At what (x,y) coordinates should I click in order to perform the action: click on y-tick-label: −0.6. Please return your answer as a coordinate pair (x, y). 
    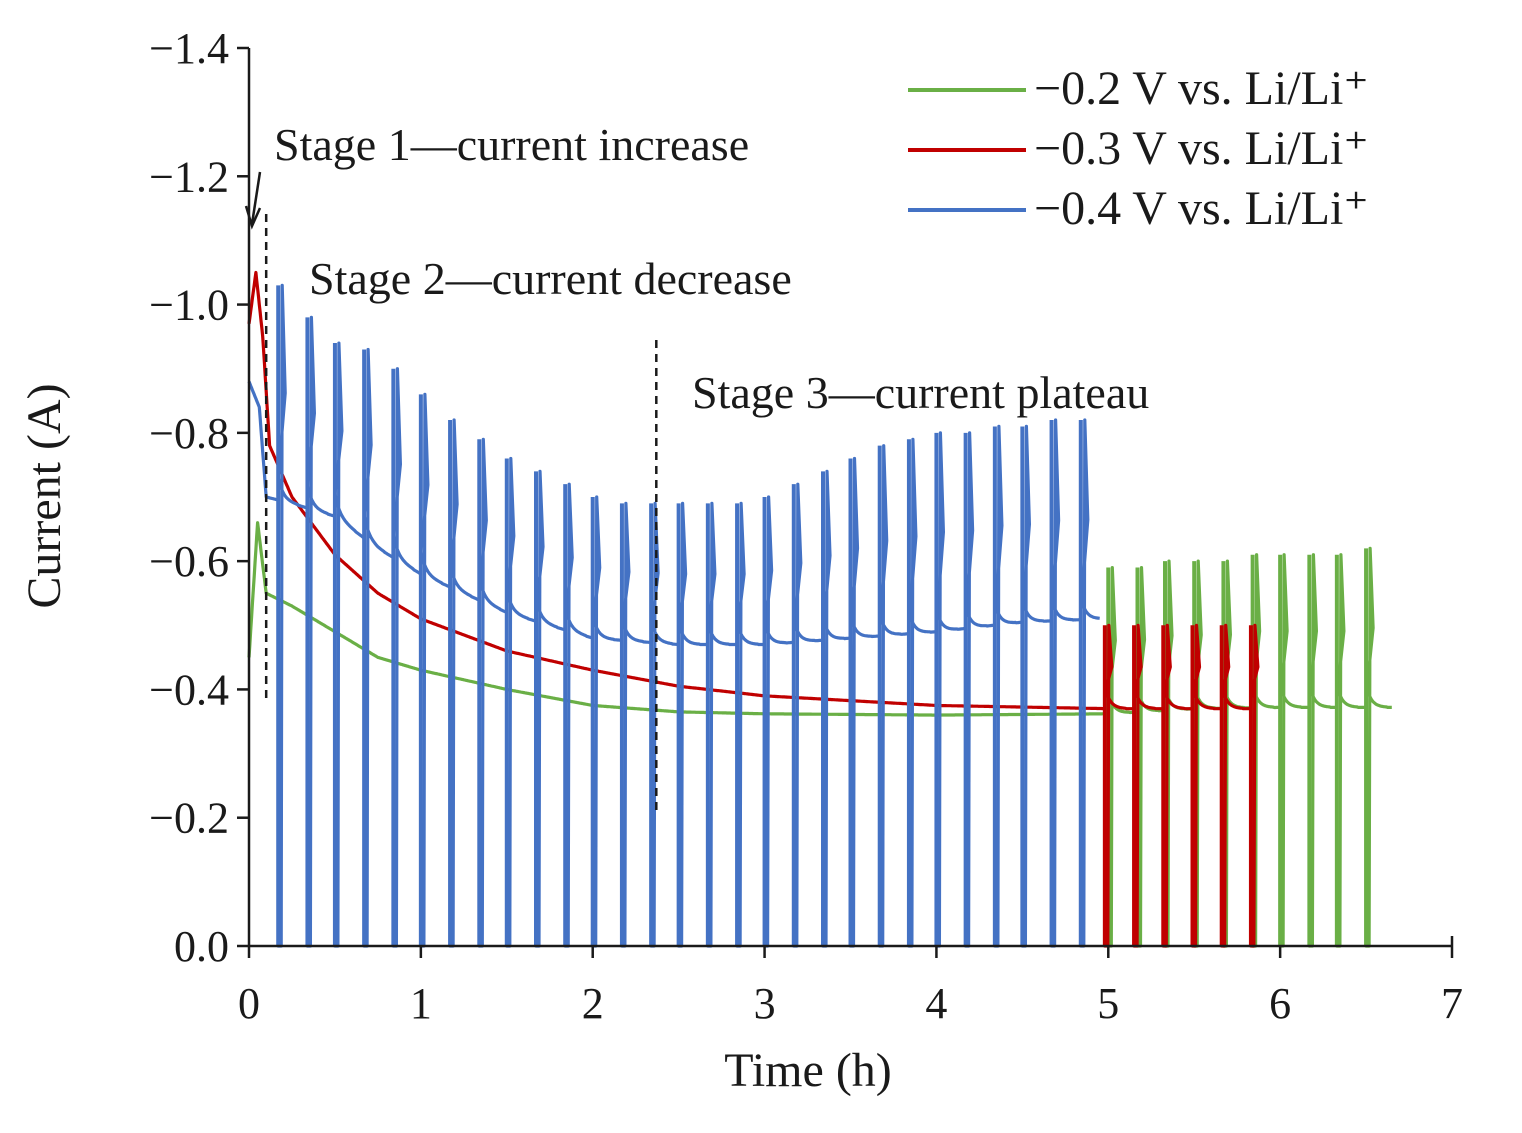
    Looking at the image, I should click on (189, 561).